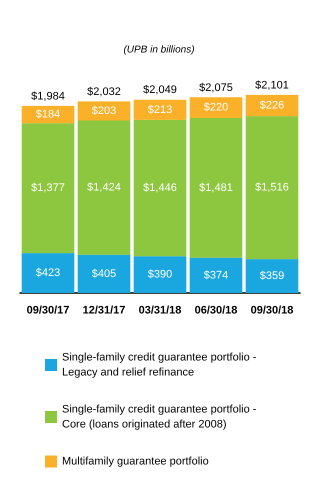 This screenshot has width=318, height=488. Describe the element at coordinates (216, 310) in the screenshot. I see `x-tick-label: 06/30/18` at that location.